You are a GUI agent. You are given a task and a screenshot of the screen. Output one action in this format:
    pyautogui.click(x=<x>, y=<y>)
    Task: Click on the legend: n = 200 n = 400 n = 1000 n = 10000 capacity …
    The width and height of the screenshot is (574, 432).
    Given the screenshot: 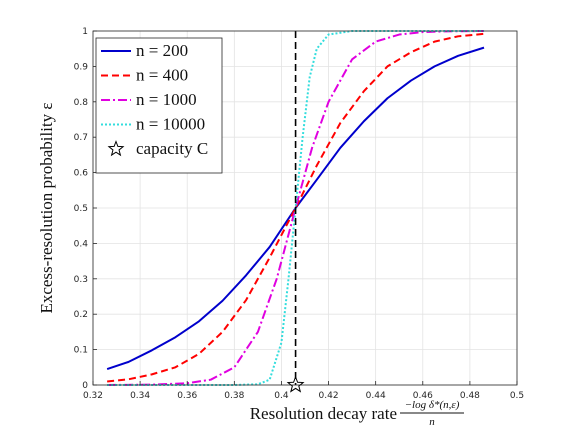 What is the action you would take?
    pyautogui.click(x=159, y=105)
    